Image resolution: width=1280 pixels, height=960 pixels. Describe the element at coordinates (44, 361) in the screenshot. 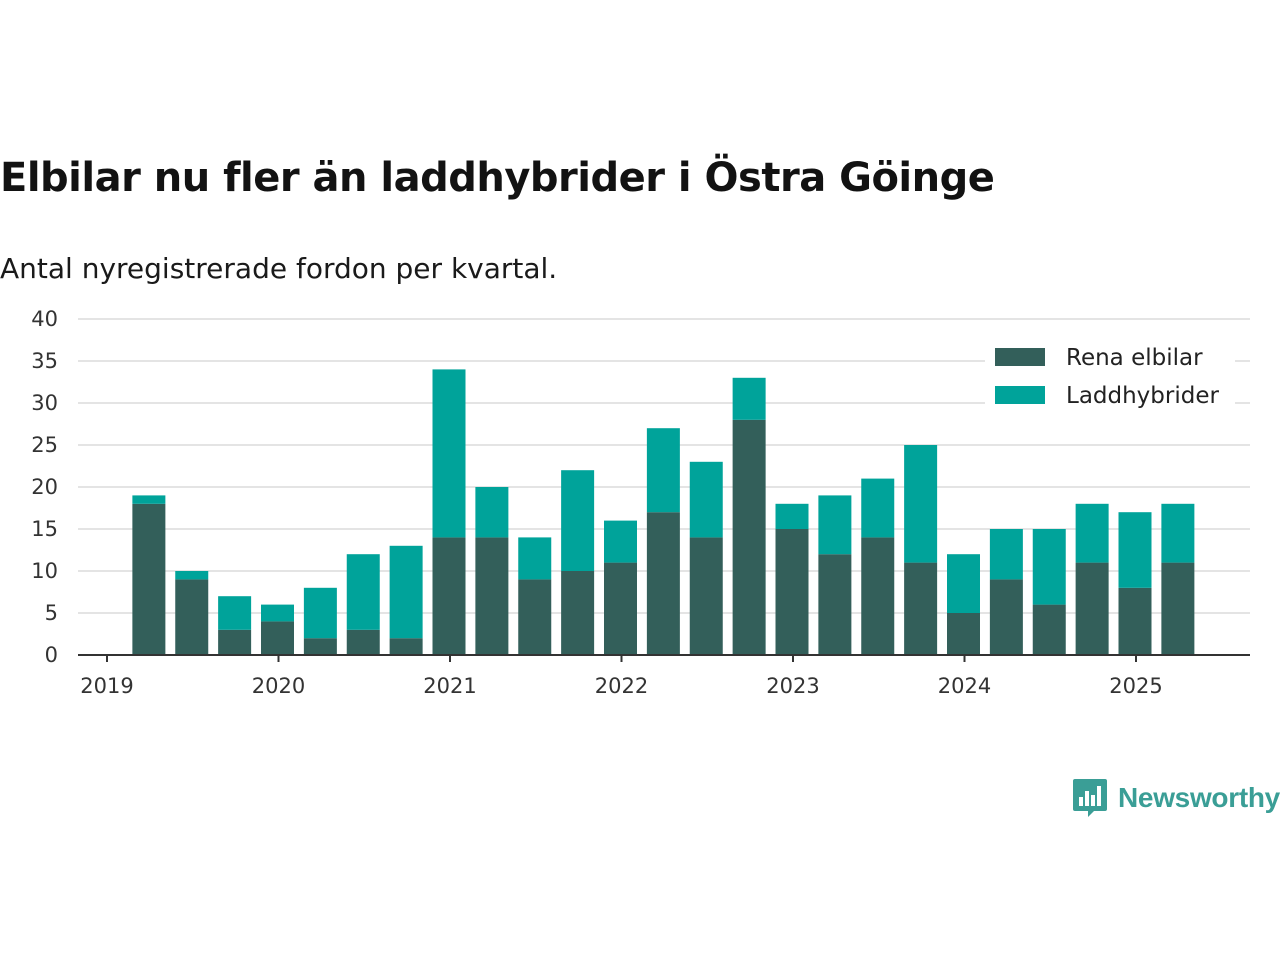

I see `y-tick-label: 35` at that location.